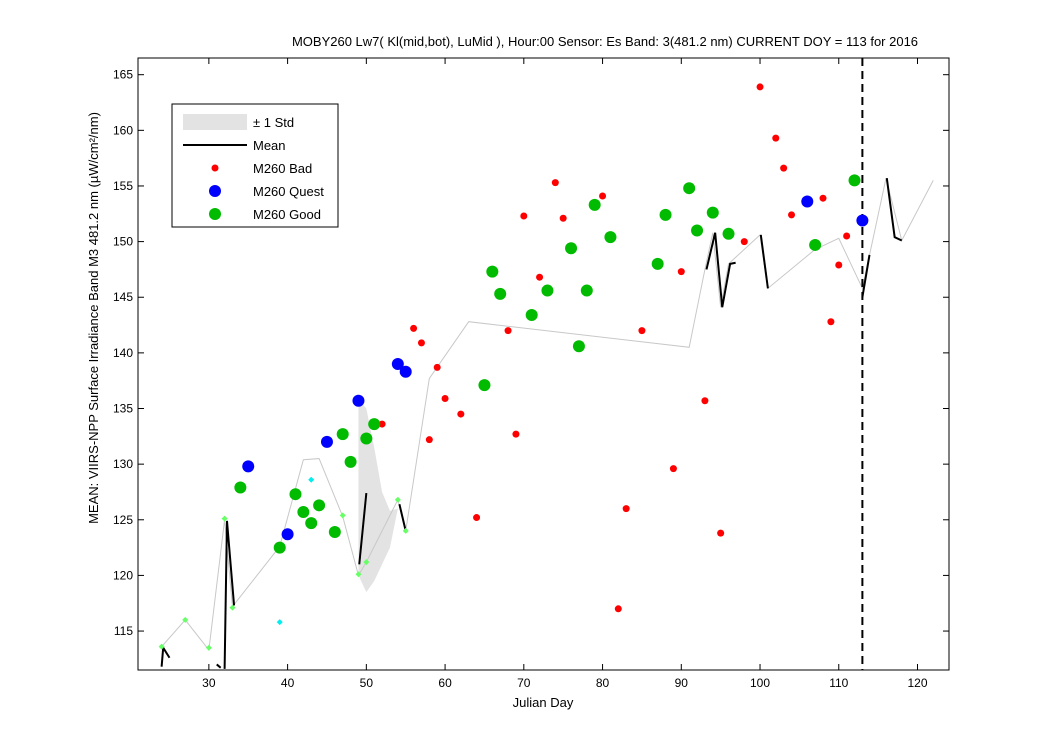  Describe the element at coordinates (209, 683) in the screenshot. I see `x-tick-label: 30` at that location.